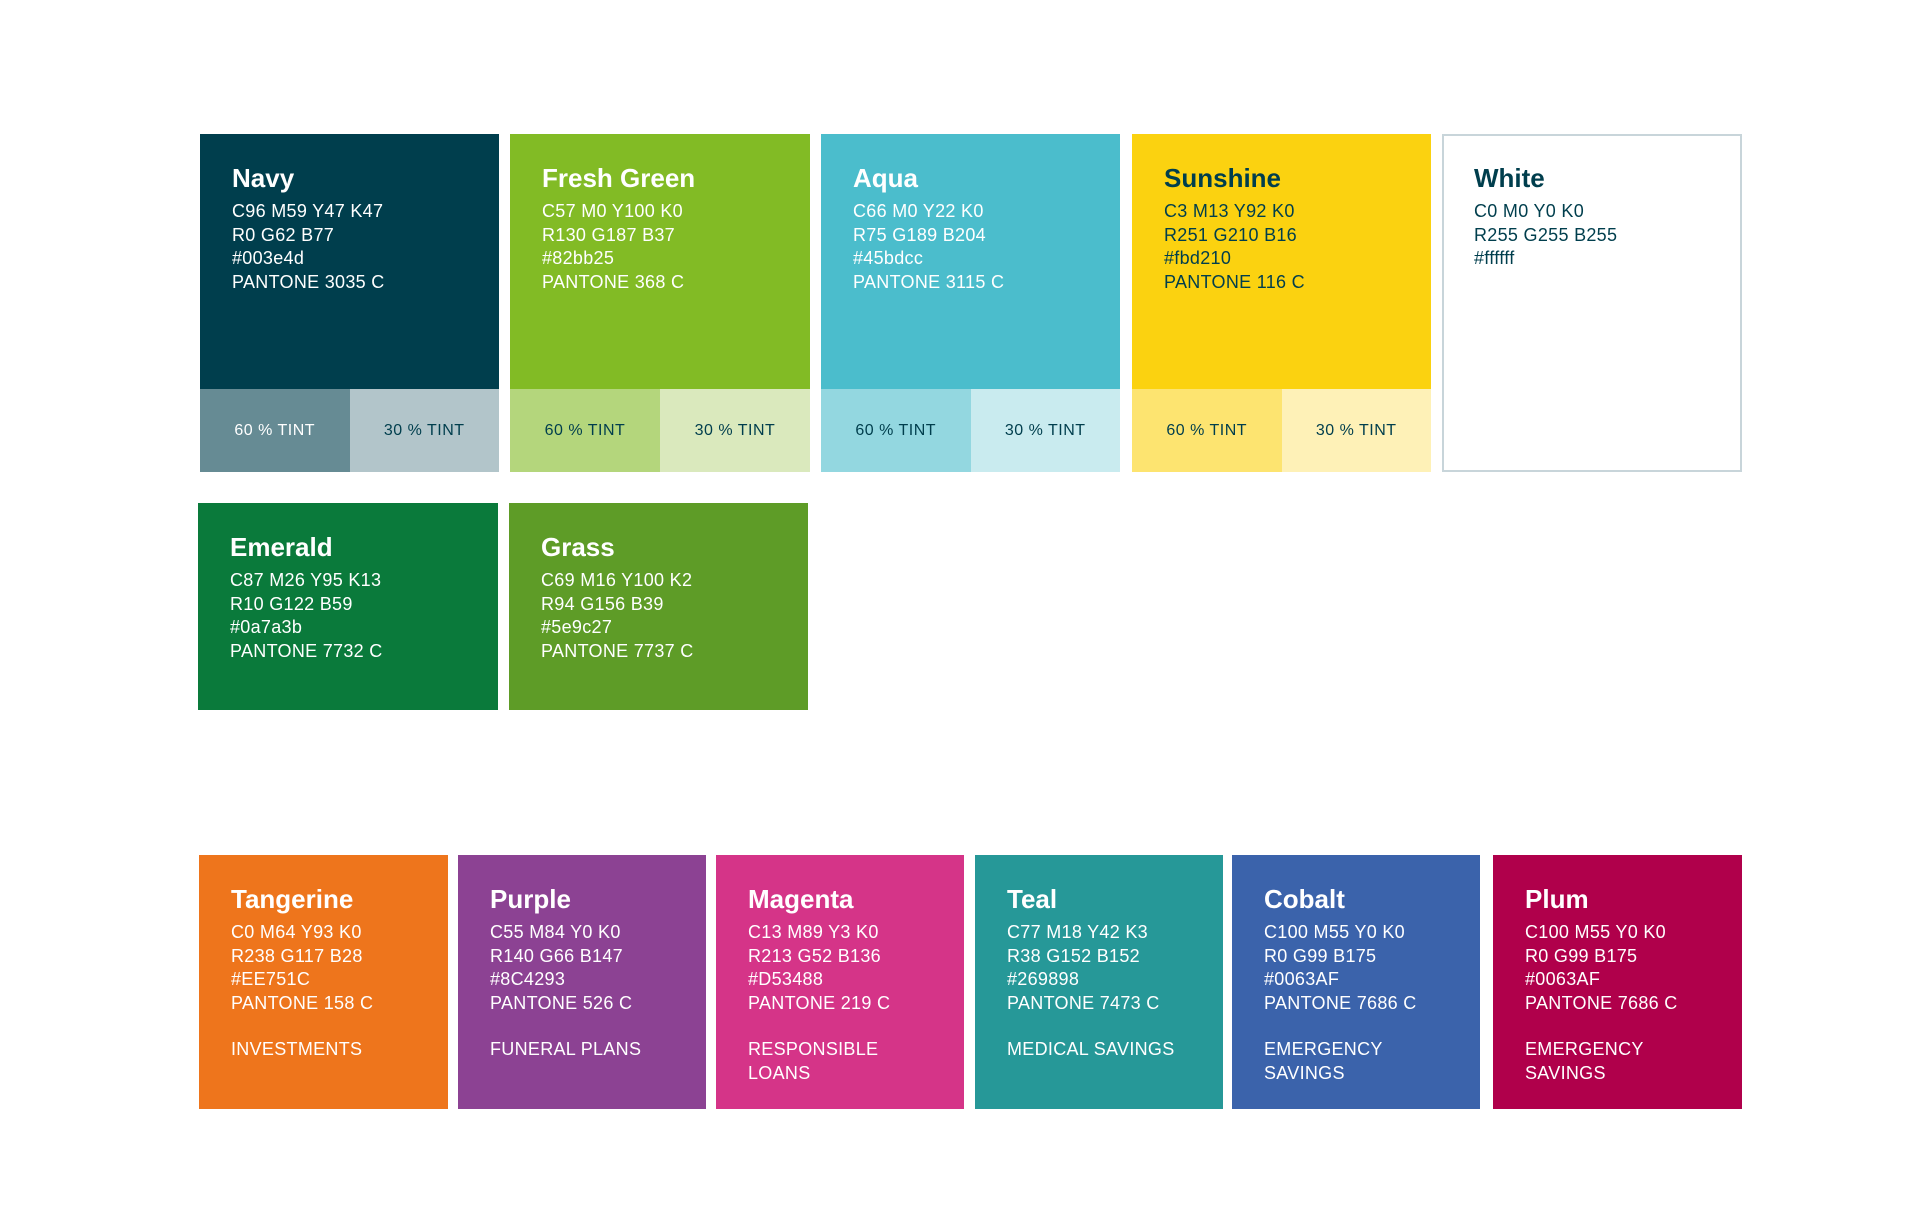  I want to click on rgb-value: R0 G62 B77, so click(283, 234).